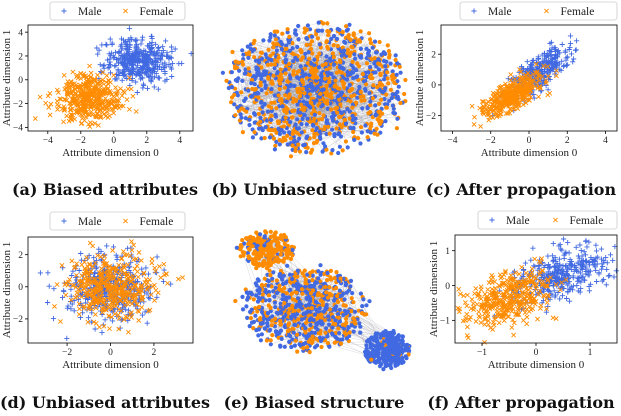  What do you see at coordinates (110, 78) in the screenshot?
I see `axes-frame` at bounding box center [110, 78].